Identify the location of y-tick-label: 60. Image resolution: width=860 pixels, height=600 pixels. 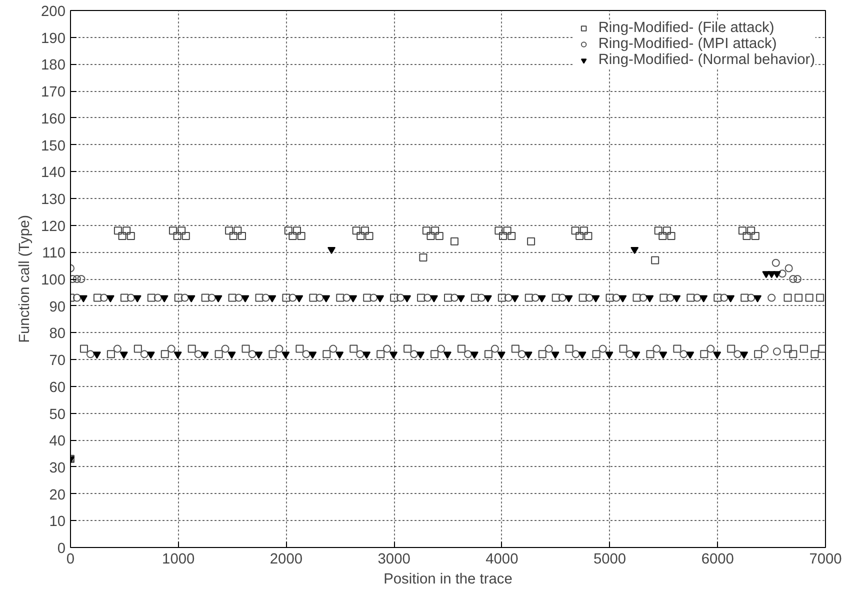
(57, 388).